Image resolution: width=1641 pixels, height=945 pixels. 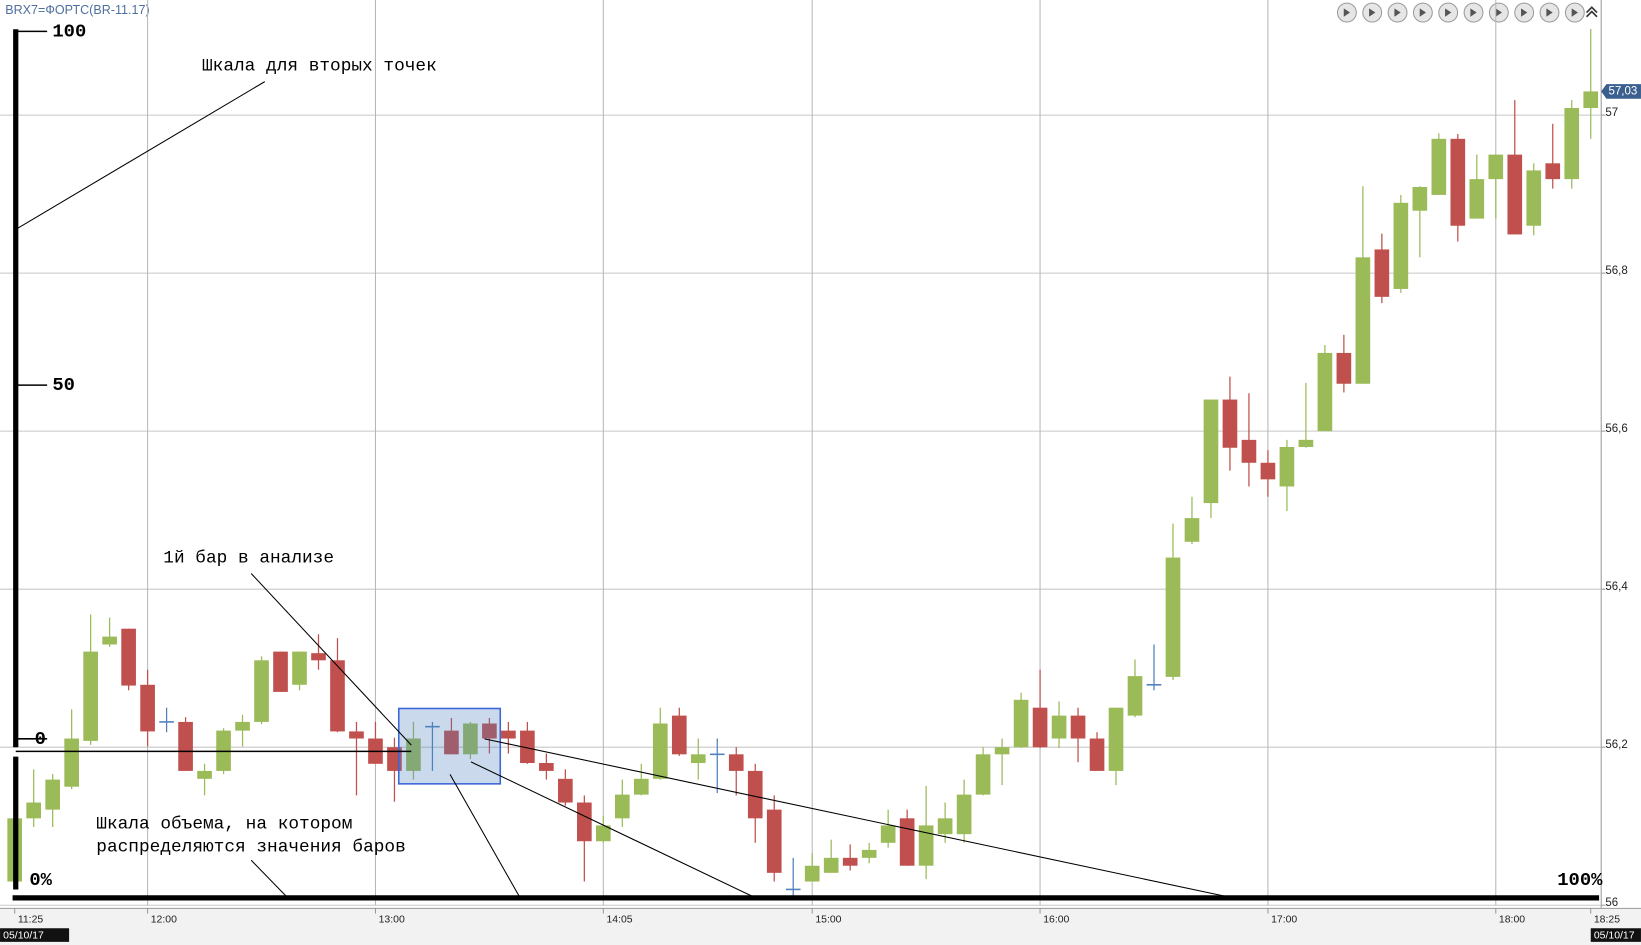 What do you see at coordinates (1611, 113) in the screenshot?
I see `y-tick-label: 57` at bounding box center [1611, 113].